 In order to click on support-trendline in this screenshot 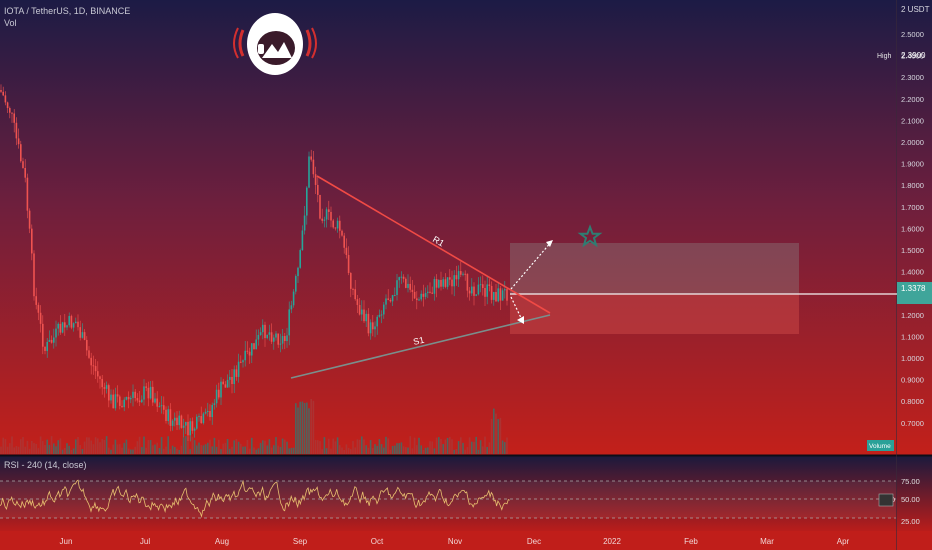, I will do `click(420, 346)`.